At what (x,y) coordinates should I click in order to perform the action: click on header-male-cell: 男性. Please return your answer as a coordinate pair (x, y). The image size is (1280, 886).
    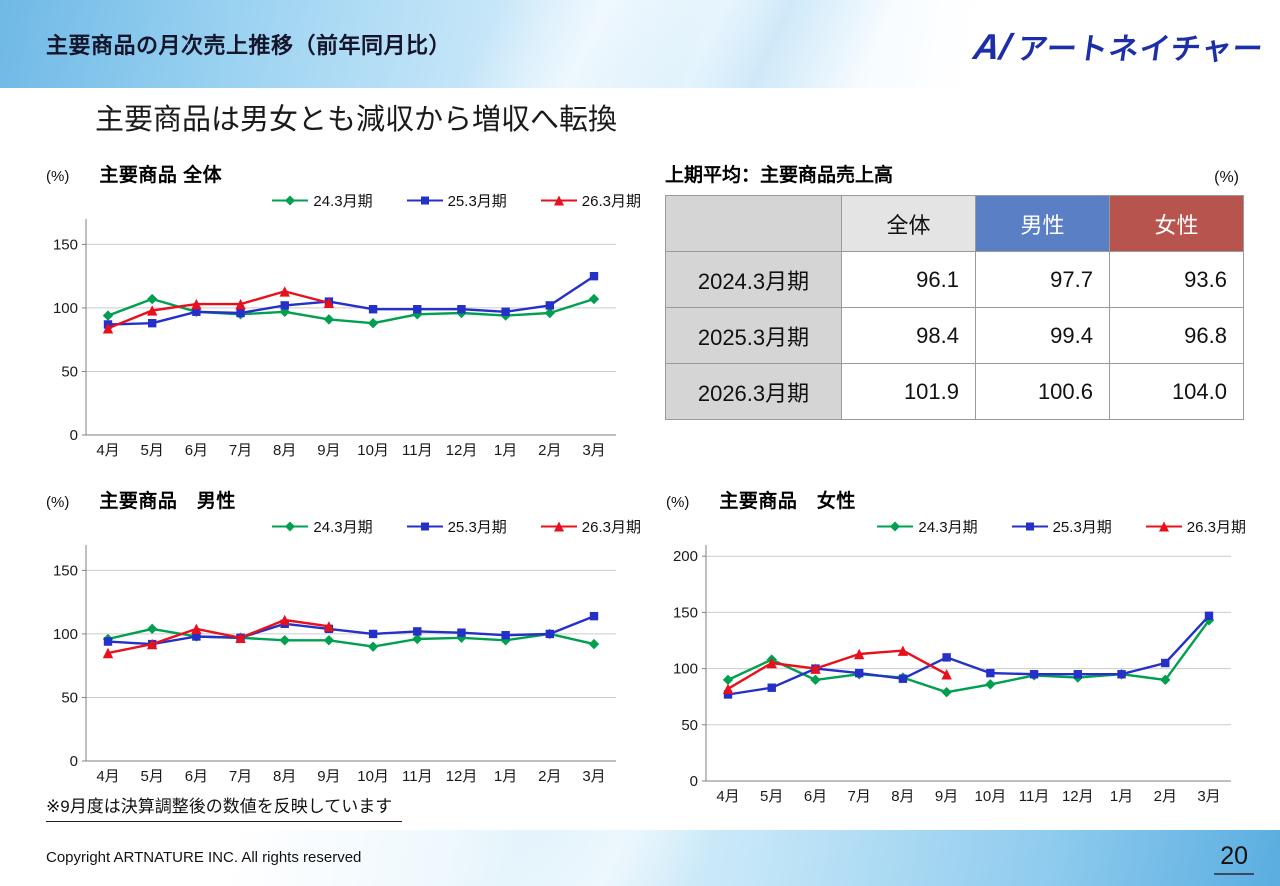
    Looking at the image, I should click on (1042, 223).